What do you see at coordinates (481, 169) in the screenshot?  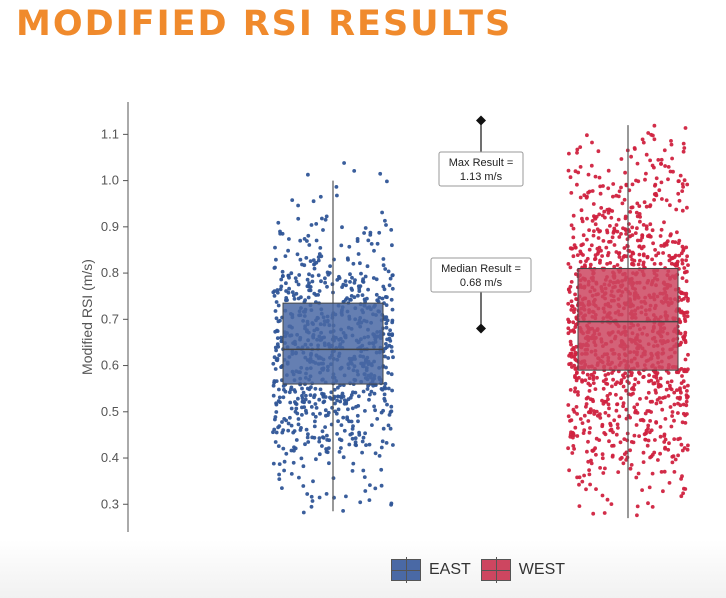 I see `max-result-annotation: Max Result = 1.13 m/s` at bounding box center [481, 169].